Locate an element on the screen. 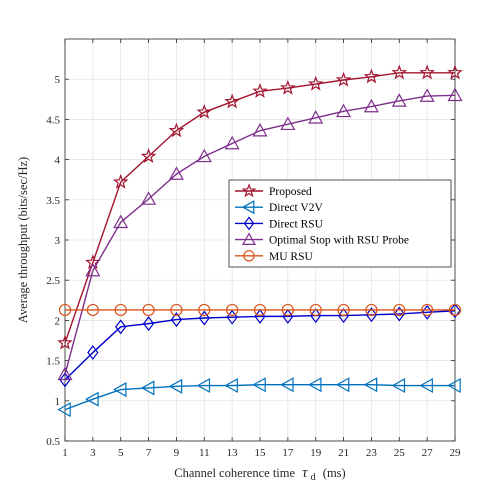  y-tick-label: 3 is located at coordinates (58, 241).